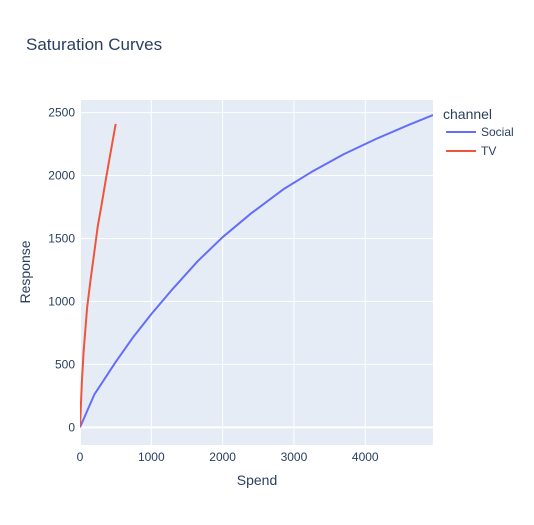 The height and width of the screenshot is (525, 534). Describe the element at coordinates (488, 151) in the screenshot. I see `legend-label: TV` at that location.